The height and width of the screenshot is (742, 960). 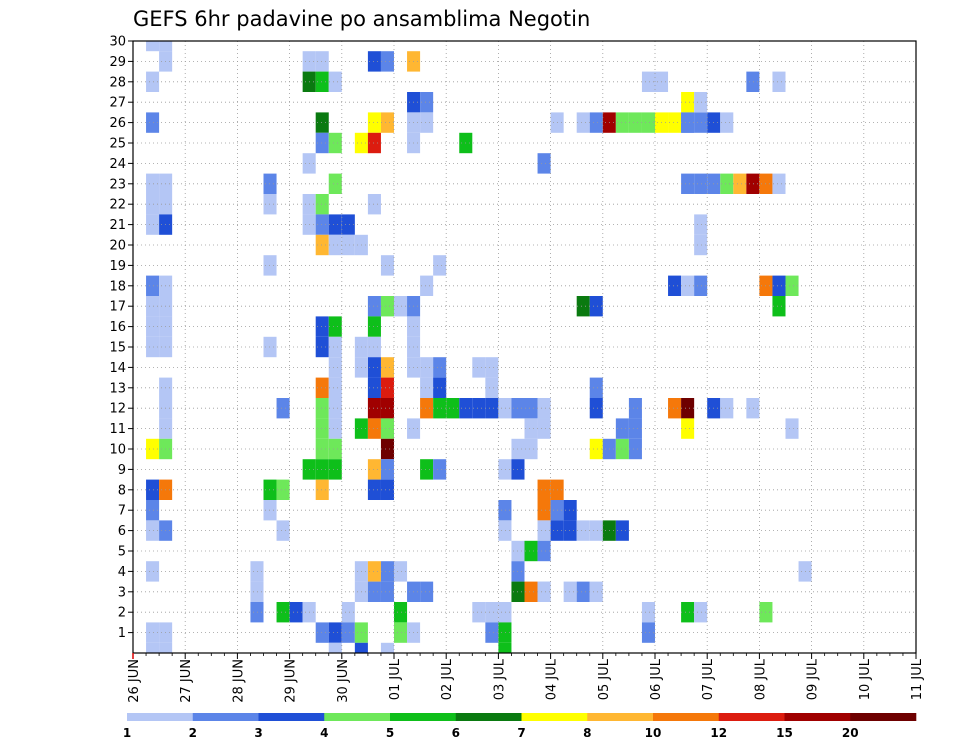 I want to click on y-tick-label: 2, so click(x=122, y=613).